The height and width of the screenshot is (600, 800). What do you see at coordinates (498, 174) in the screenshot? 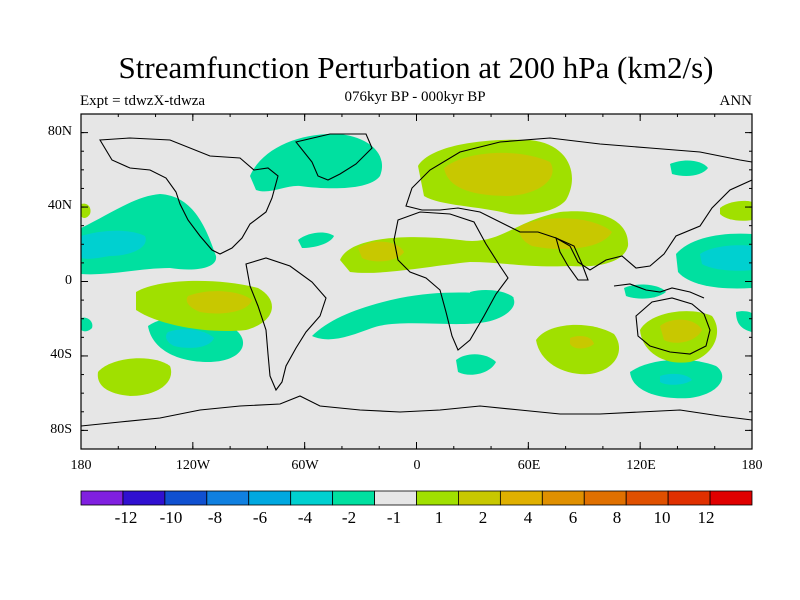
I see `anomaly-core-eurasia` at bounding box center [498, 174].